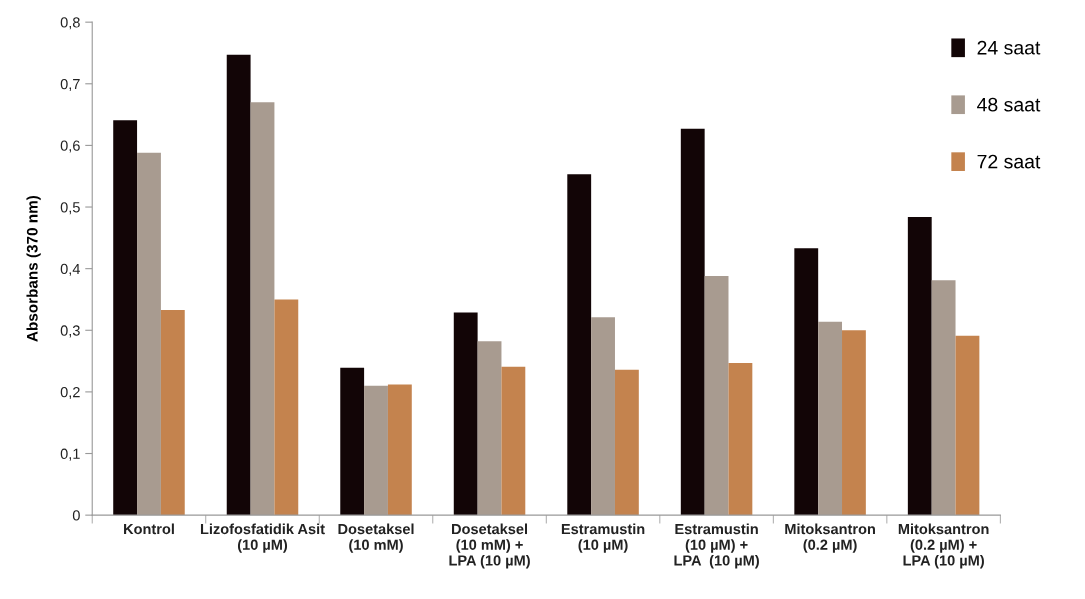  What do you see at coordinates (943, 546) in the screenshot?
I see `x-tick-label: Mitoksantron (0.2 µM) + LPA (10 µM)` at bounding box center [943, 546].